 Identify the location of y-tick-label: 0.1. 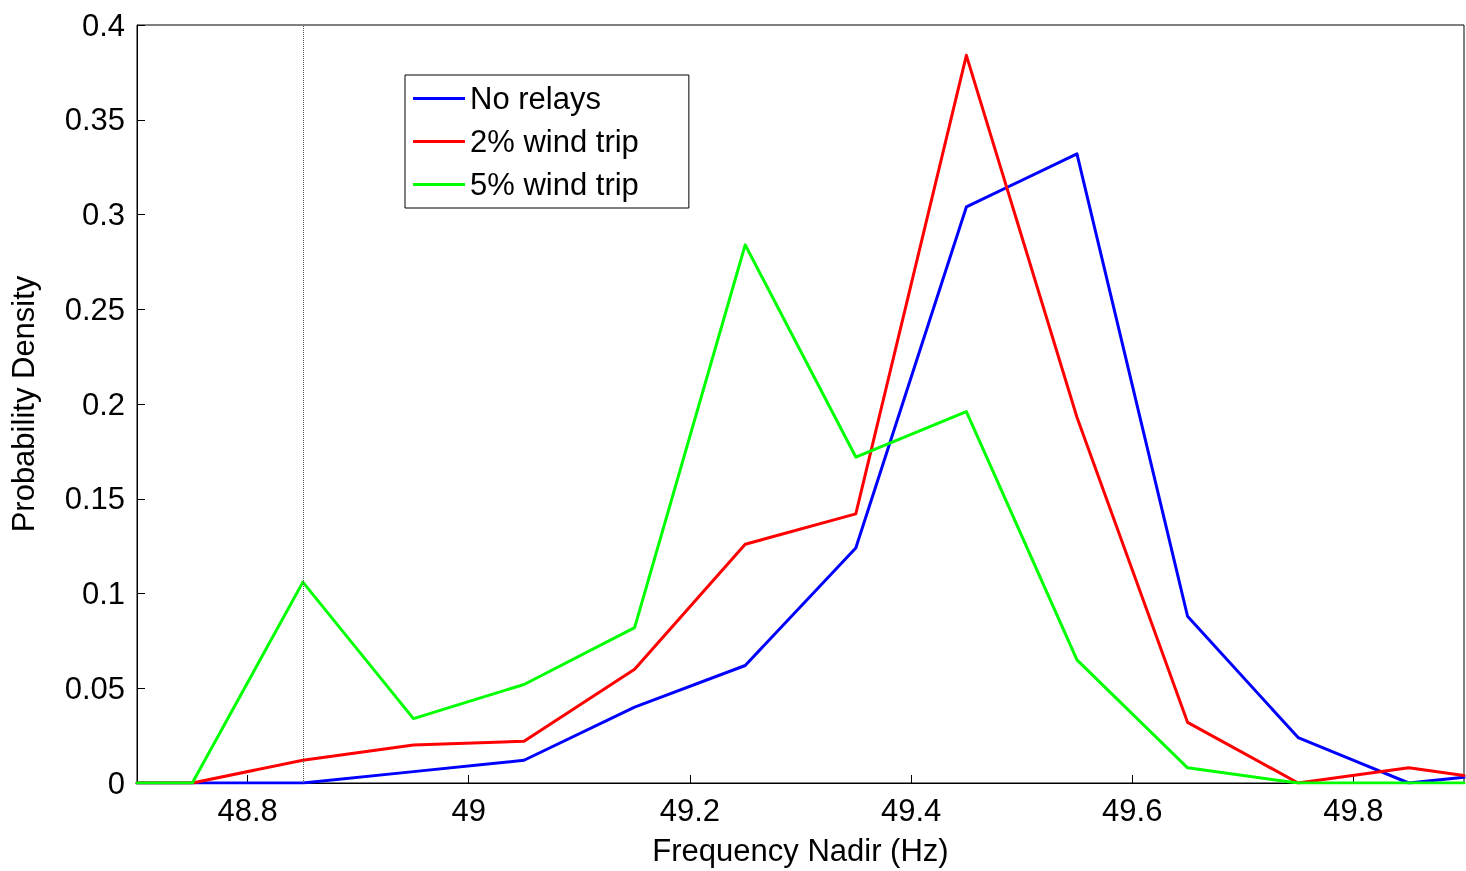
(103, 593).